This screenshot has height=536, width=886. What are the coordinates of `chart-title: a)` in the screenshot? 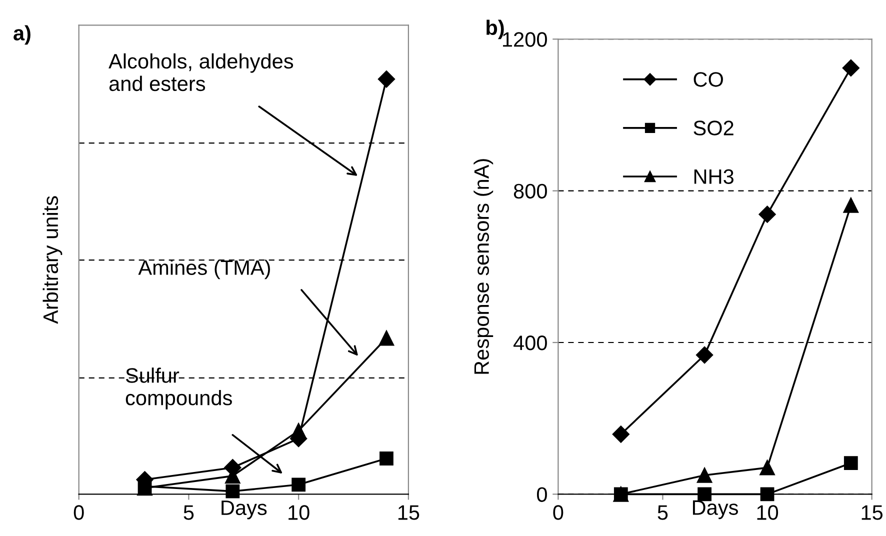 It's located at (22, 35).